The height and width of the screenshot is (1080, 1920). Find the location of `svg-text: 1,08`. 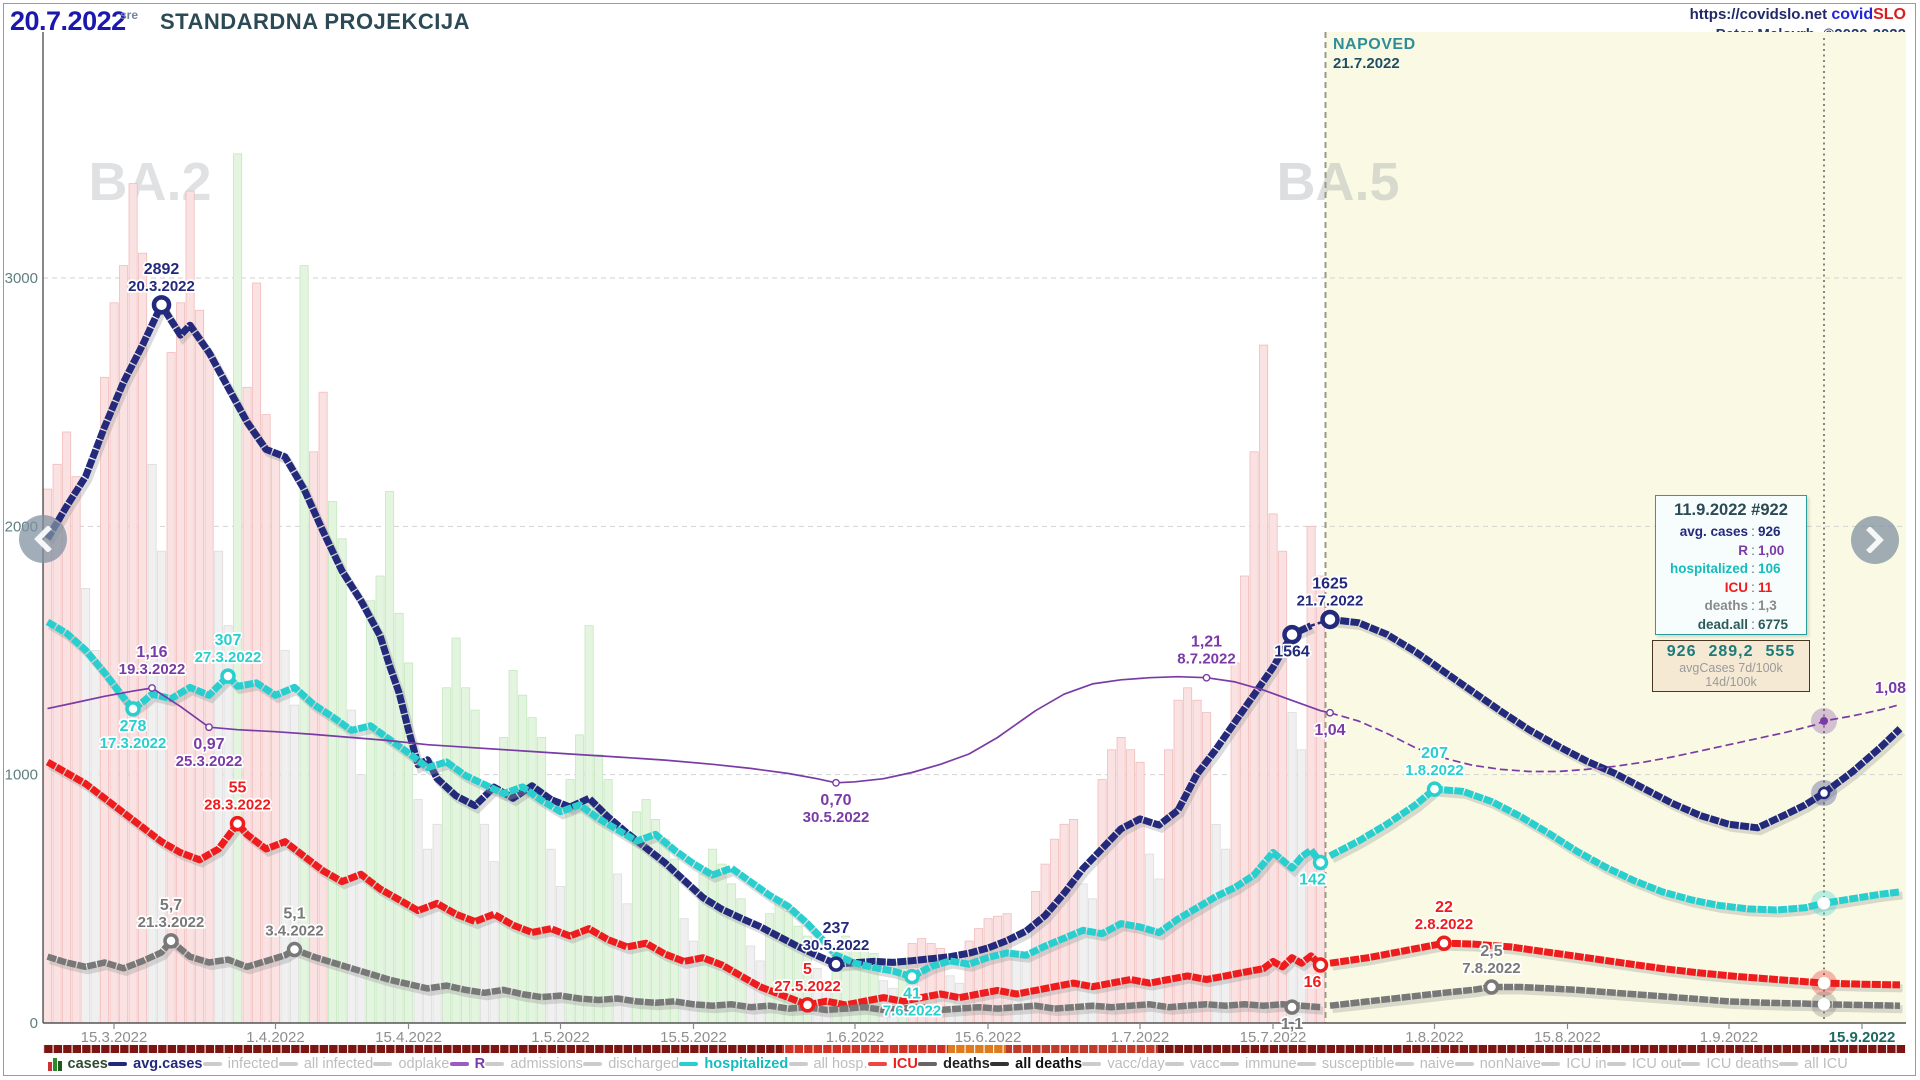

svg-text: 1,08 is located at coordinates (1890, 688).